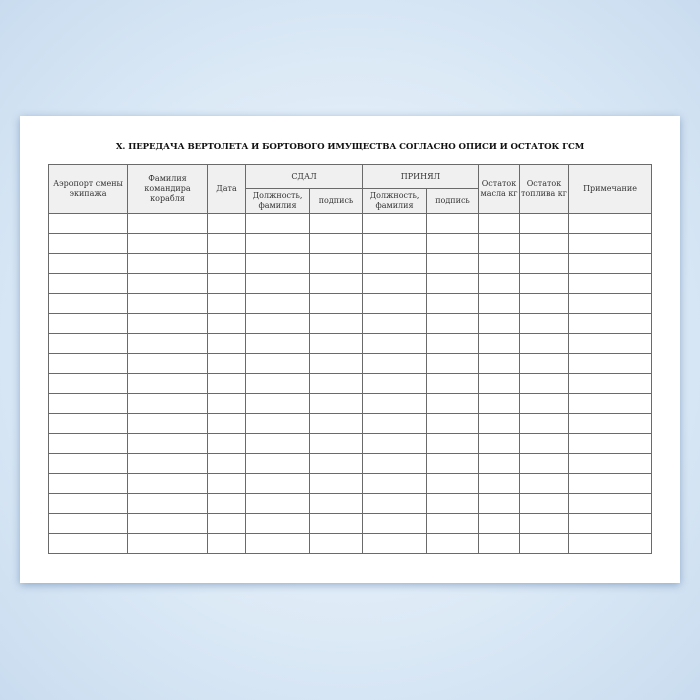  Describe the element at coordinates (610, 189) in the screenshot. I see `header-note: Примечание` at that location.